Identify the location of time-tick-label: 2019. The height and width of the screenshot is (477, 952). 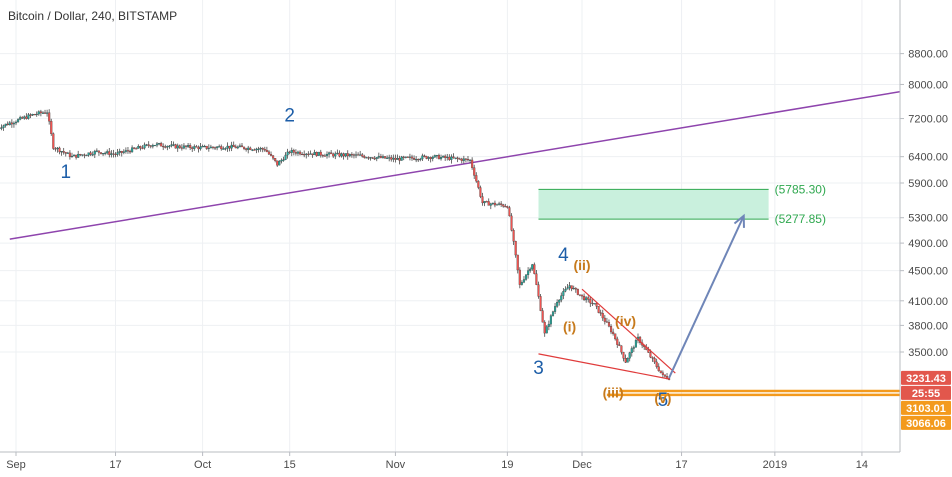
(775, 465).